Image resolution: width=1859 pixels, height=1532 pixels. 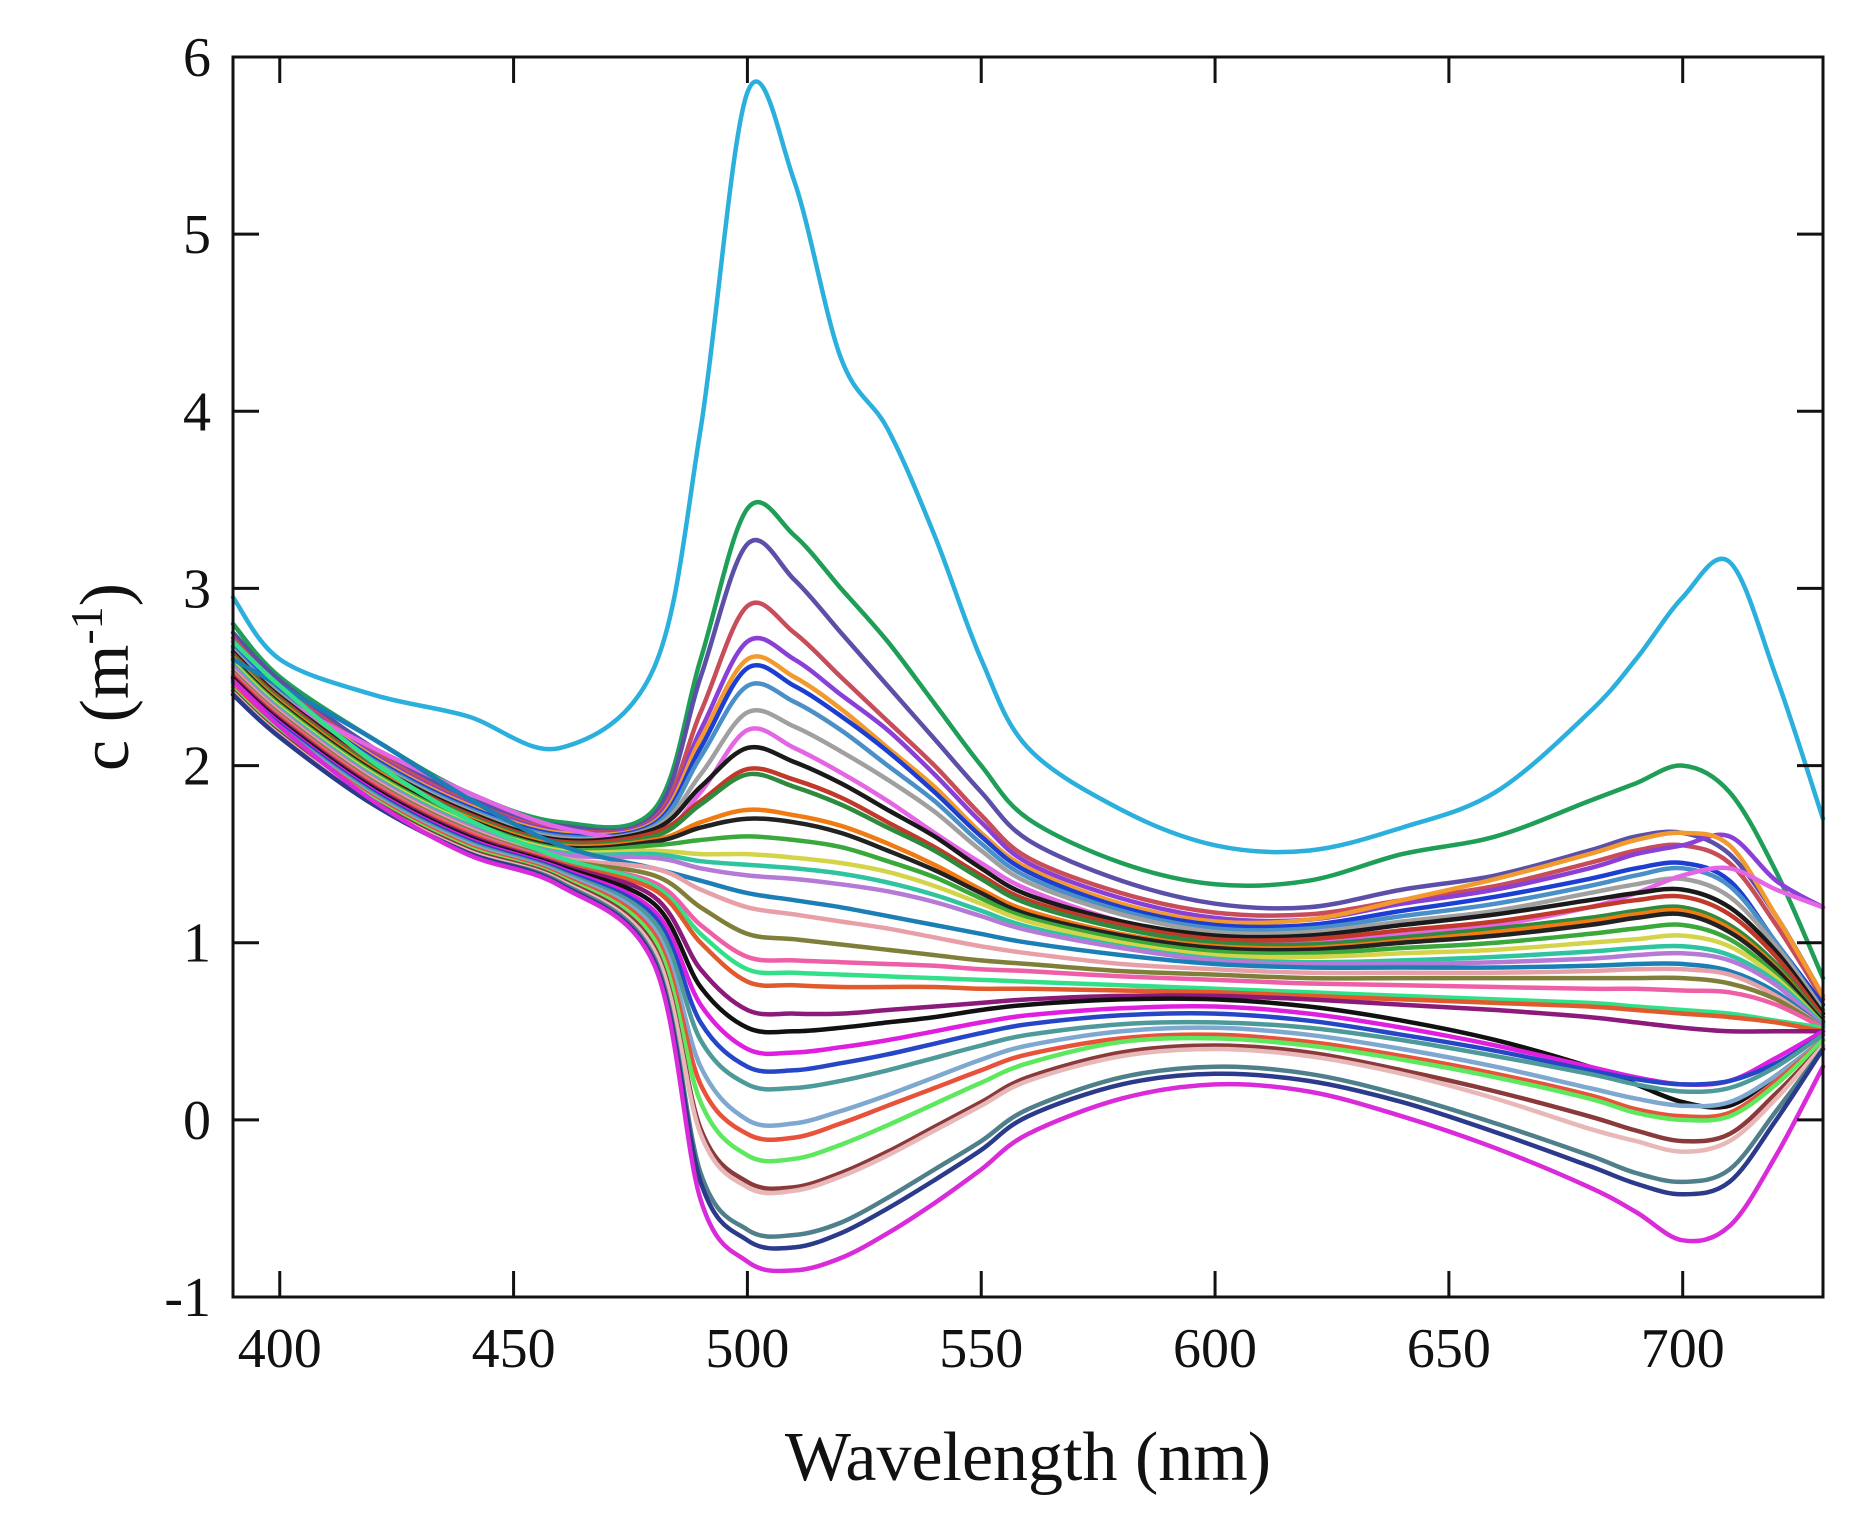 What do you see at coordinates (86, 625) in the screenshot?
I see `y-axis-title-superscript: -1` at bounding box center [86, 625].